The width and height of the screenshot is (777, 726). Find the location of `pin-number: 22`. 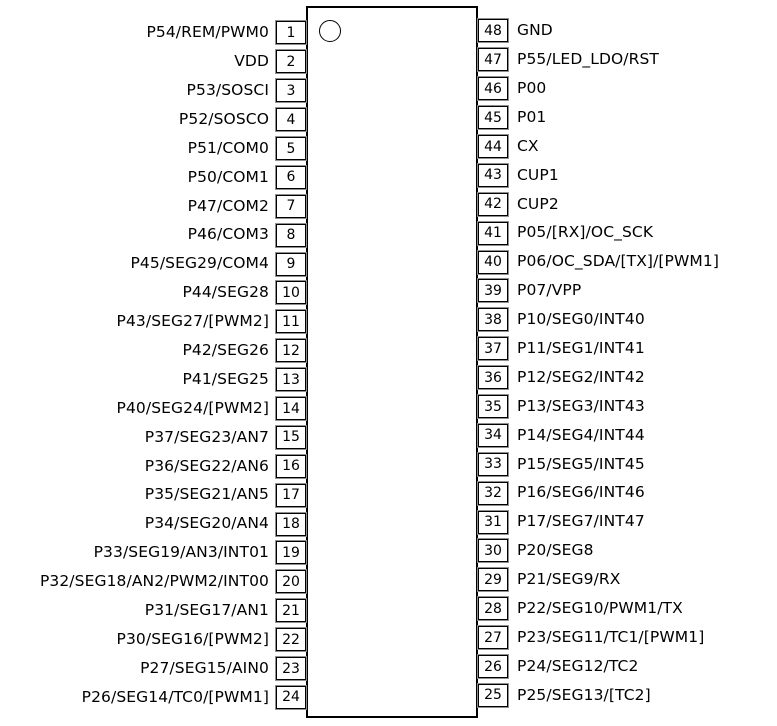

pin-number: 22 is located at coordinates (291, 639).